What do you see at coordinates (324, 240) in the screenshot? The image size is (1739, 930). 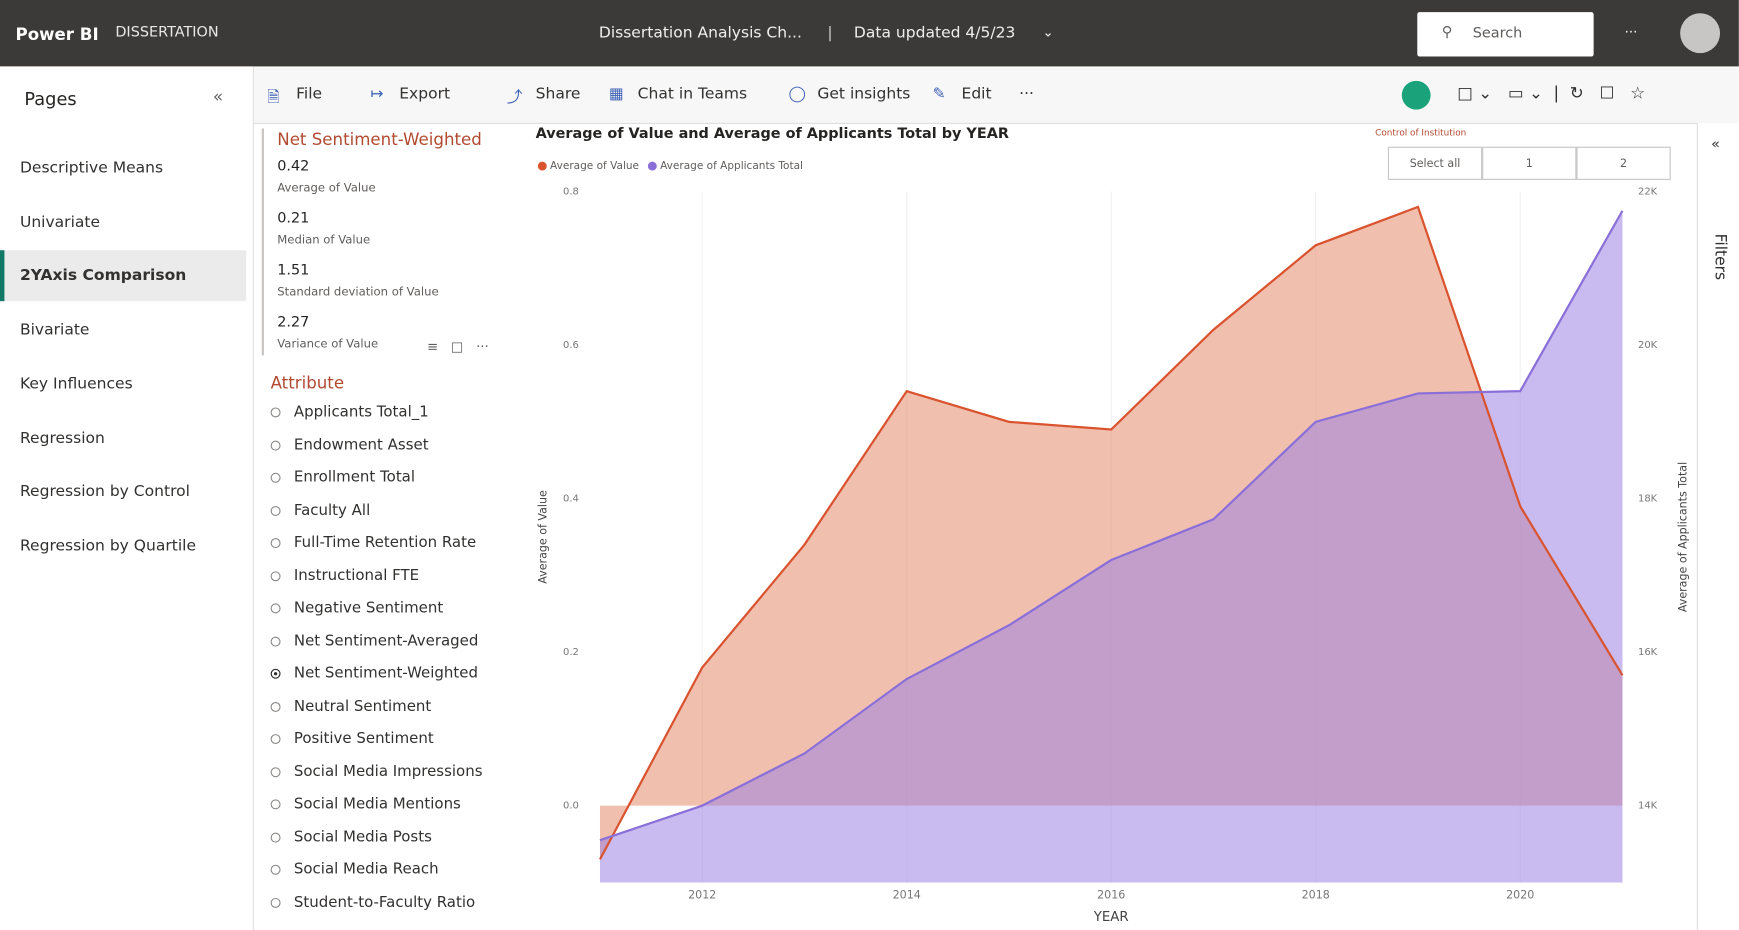 I see `stat-label: Median of Value` at bounding box center [324, 240].